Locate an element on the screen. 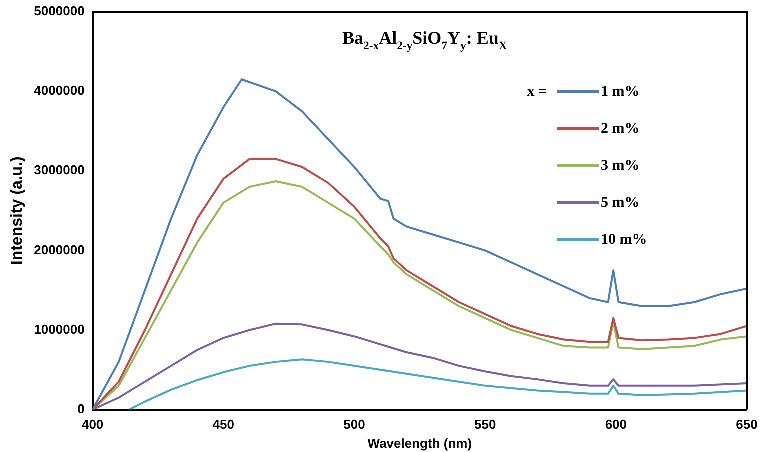  y-tick-label: 2000000 is located at coordinates (59, 250).